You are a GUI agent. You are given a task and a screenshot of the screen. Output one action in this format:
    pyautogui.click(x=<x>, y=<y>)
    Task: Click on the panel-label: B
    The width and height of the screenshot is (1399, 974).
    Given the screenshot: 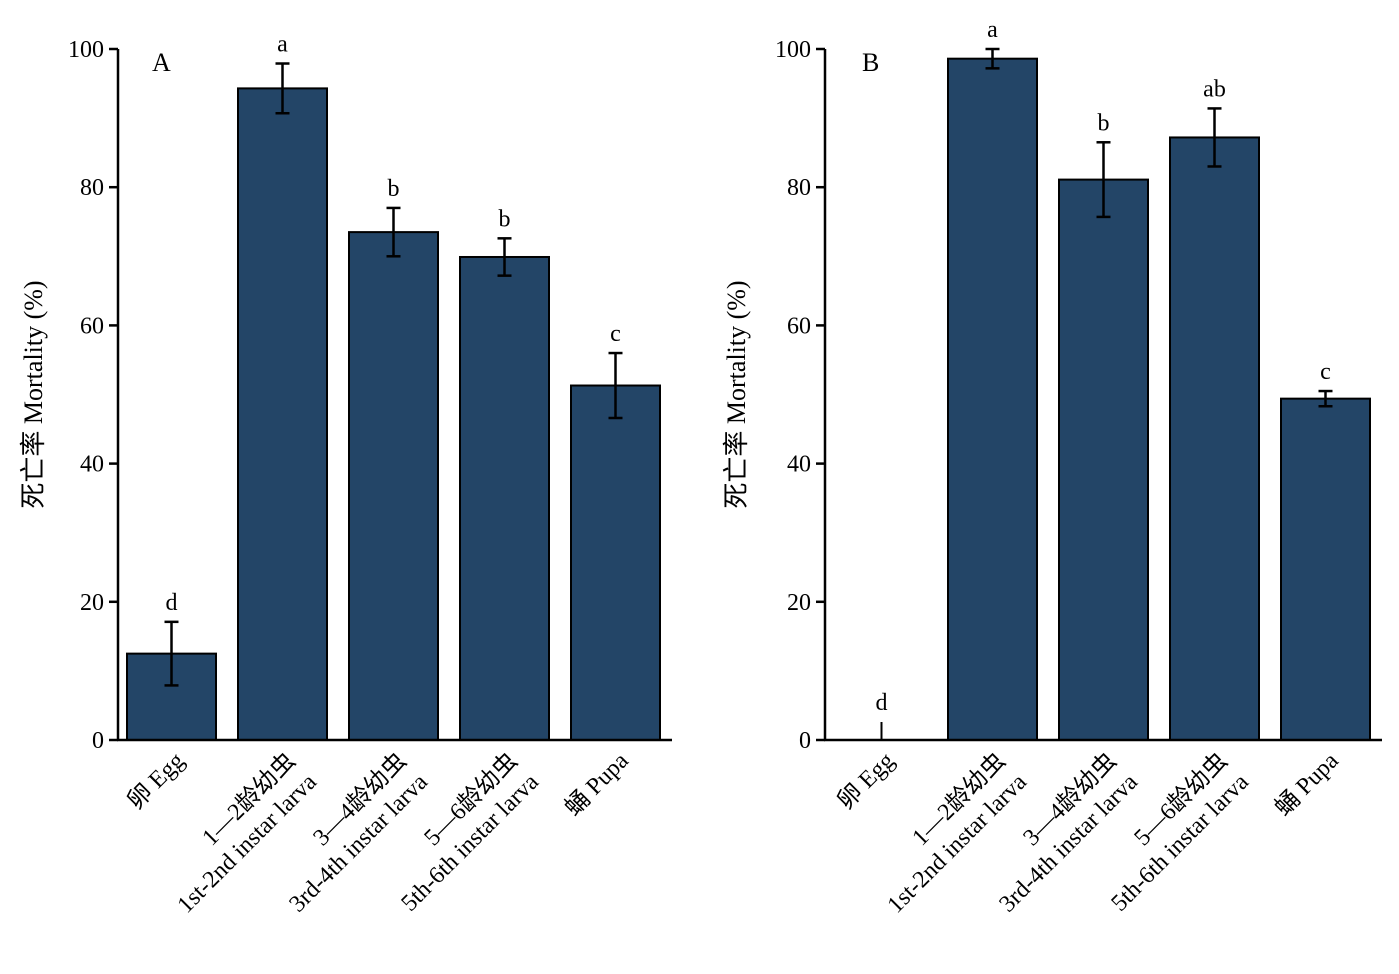 What is the action you would take?
    pyautogui.click(x=870, y=62)
    